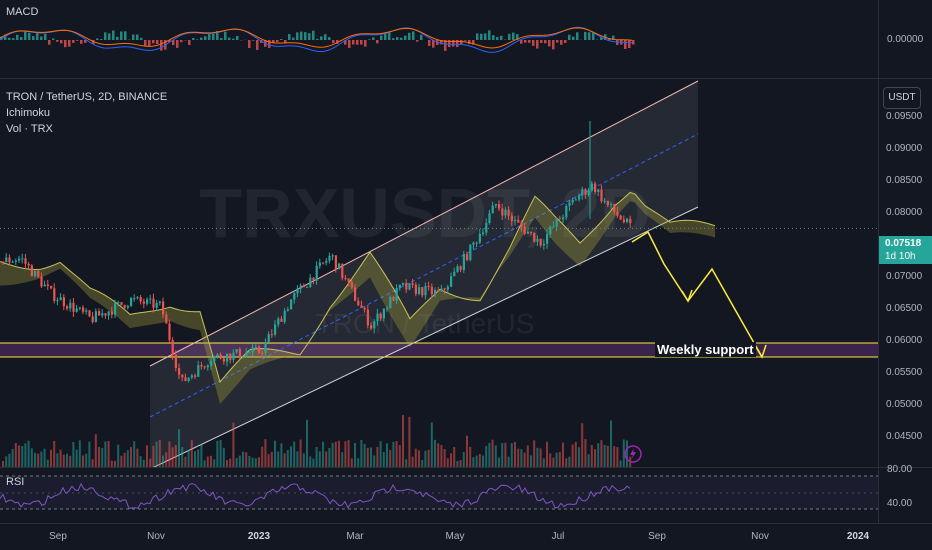 Image resolution: width=932 pixels, height=550 pixels. Describe the element at coordinates (87, 97) in the screenshot. I see `symbol-title: TRON / TetherUS, 2D, BINANCE` at that location.